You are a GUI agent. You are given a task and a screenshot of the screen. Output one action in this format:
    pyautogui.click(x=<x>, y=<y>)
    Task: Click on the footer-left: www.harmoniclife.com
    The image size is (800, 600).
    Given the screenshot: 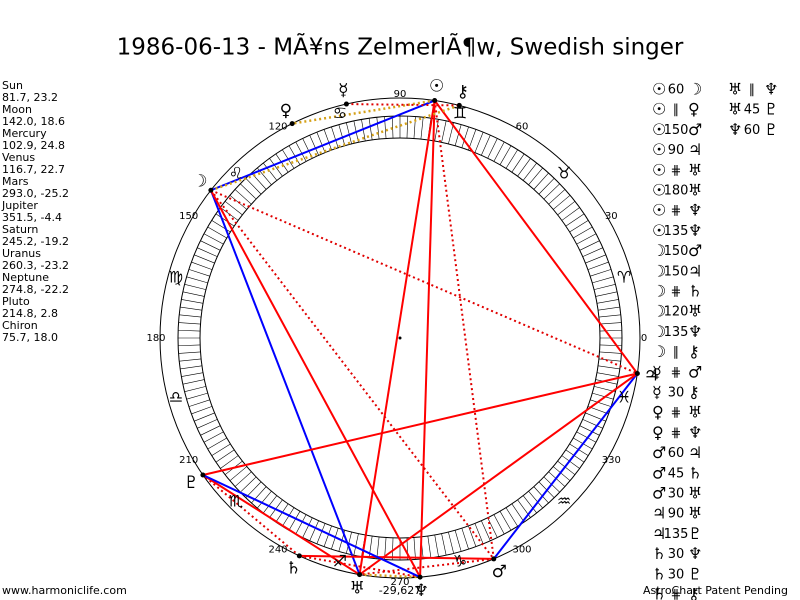 What is the action you would take?
    pyautogui.click(x=64, y=590)
    